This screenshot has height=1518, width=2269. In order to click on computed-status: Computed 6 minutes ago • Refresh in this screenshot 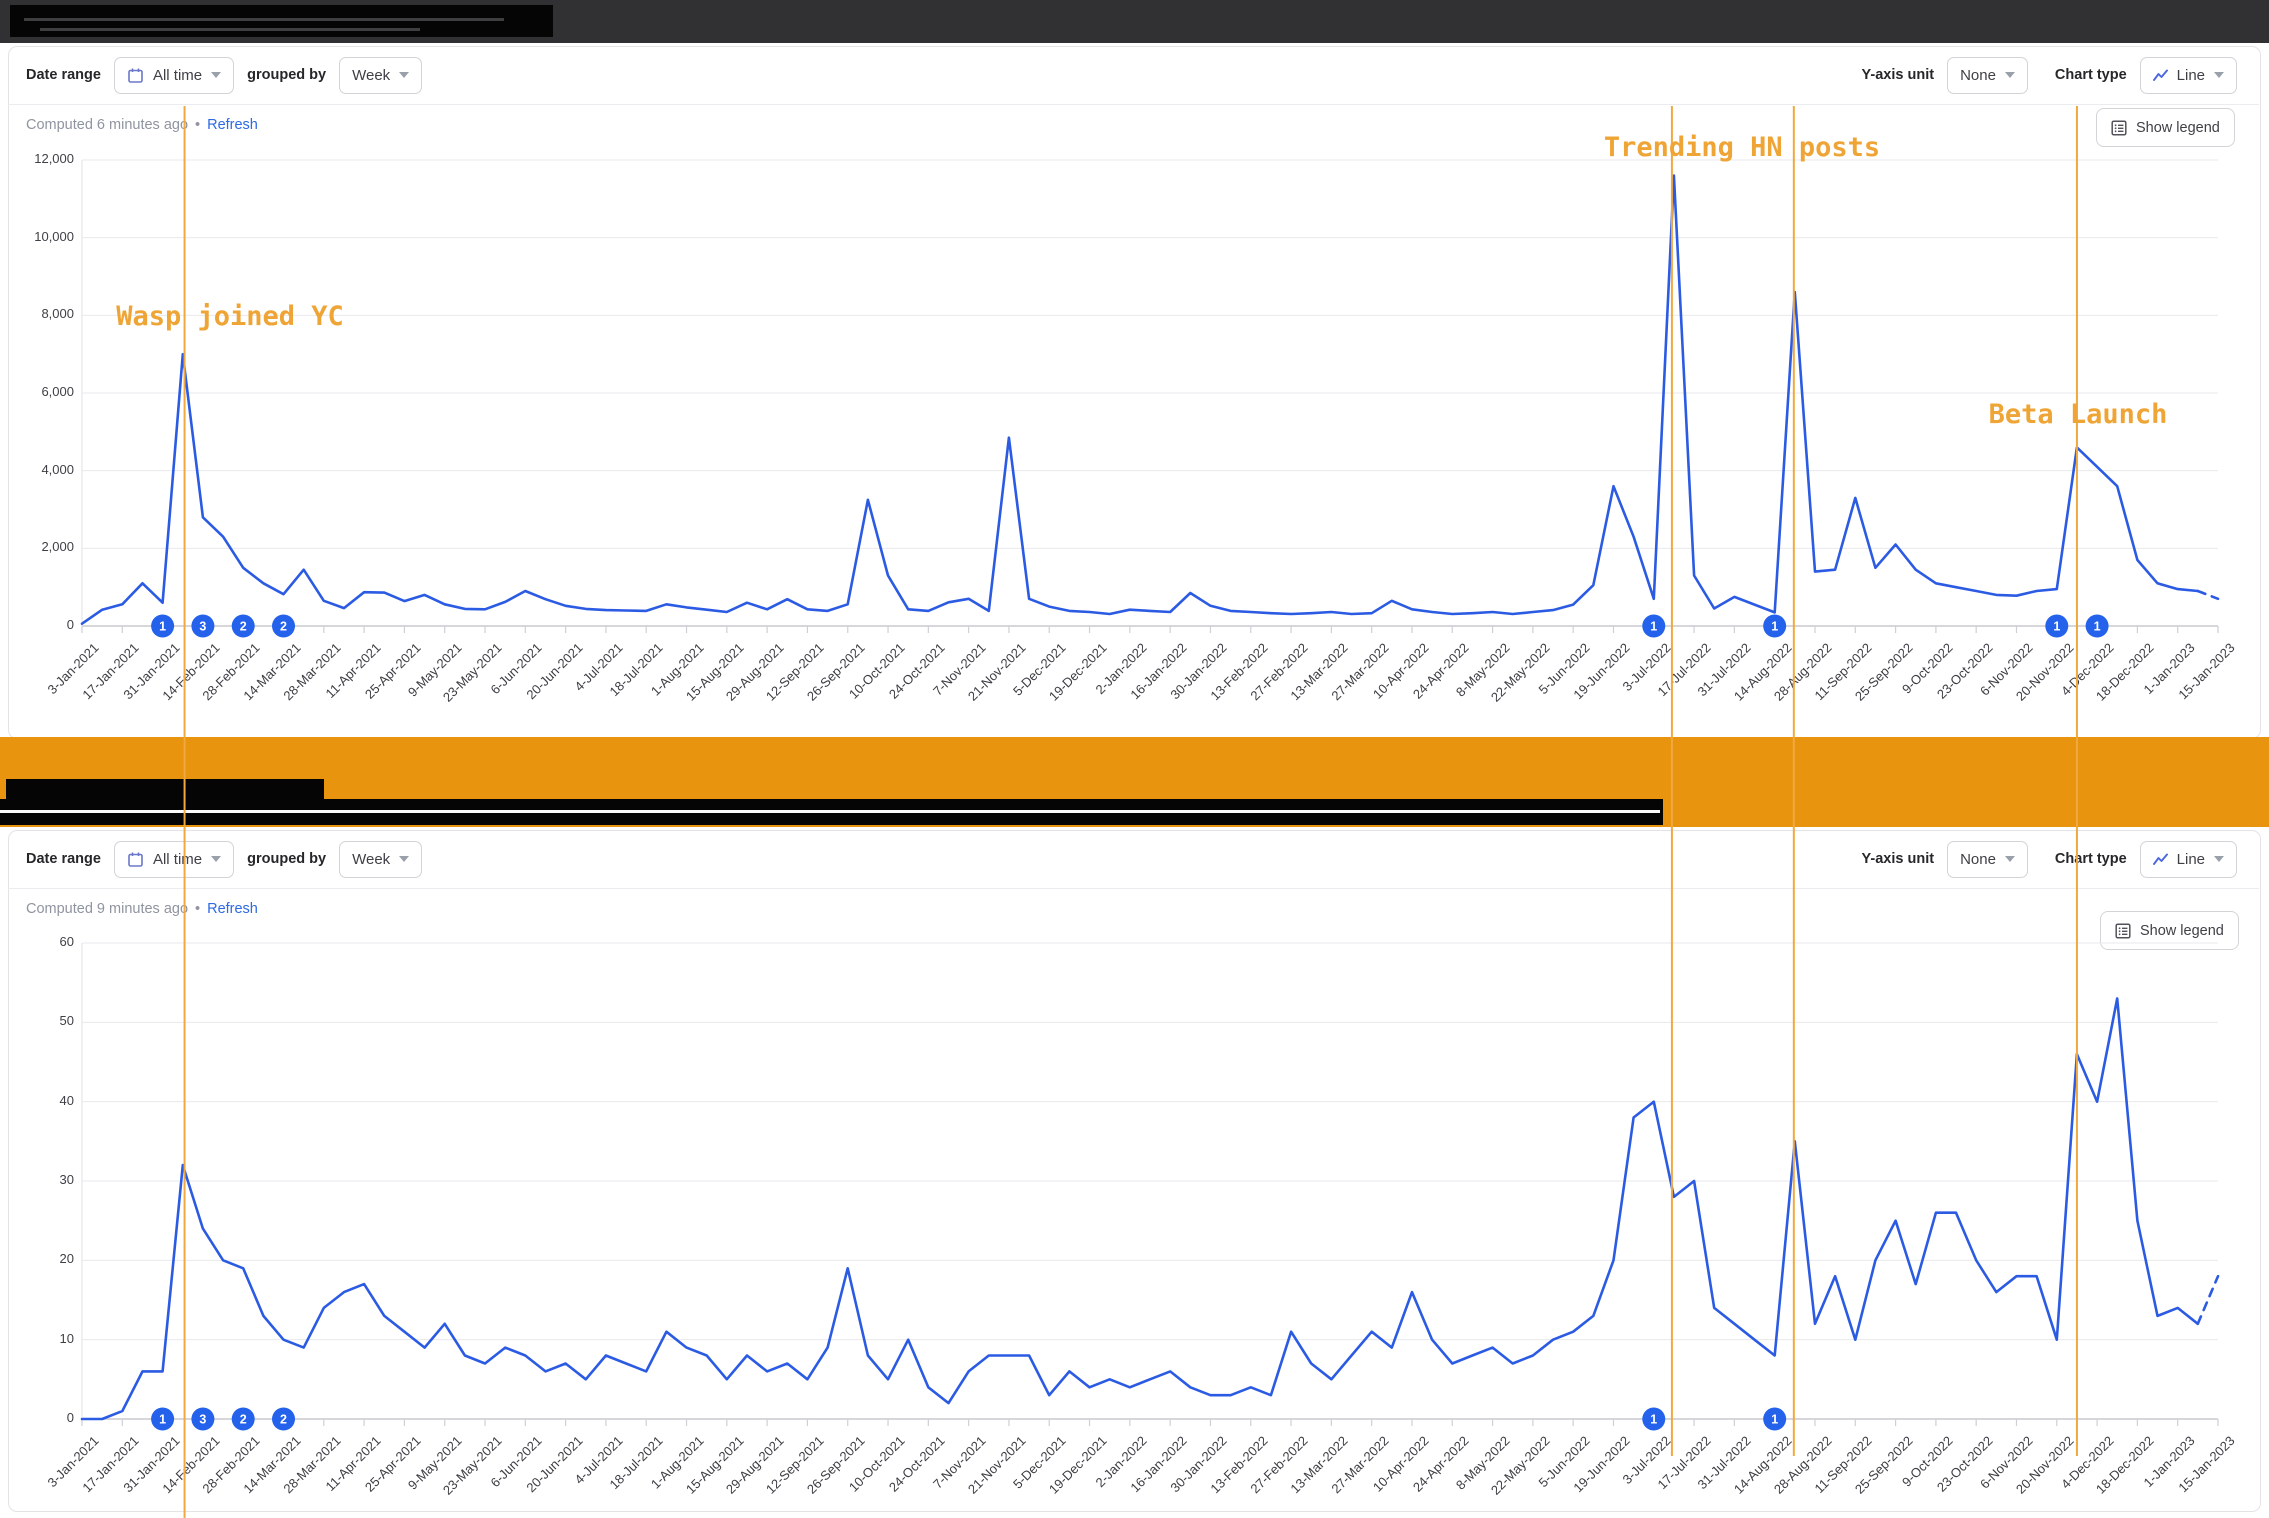, I will do `click(142, 125)`.